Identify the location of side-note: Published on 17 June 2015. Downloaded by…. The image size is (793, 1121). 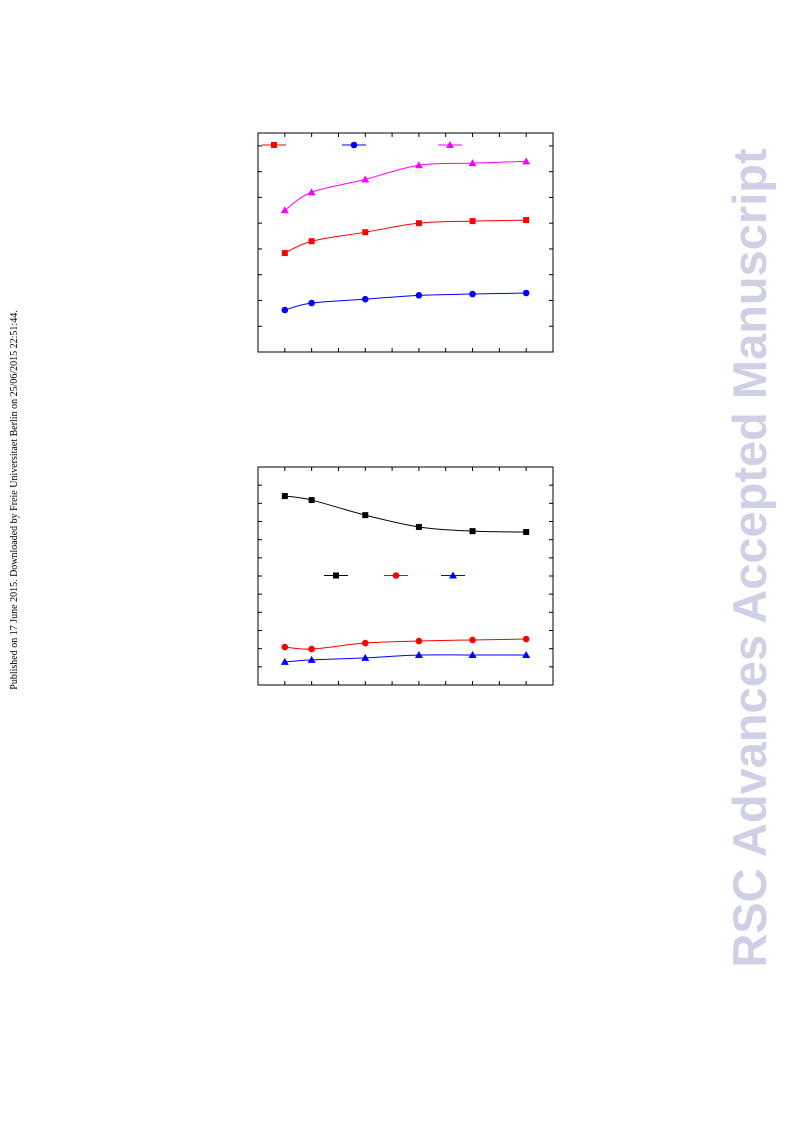
(14, 499).